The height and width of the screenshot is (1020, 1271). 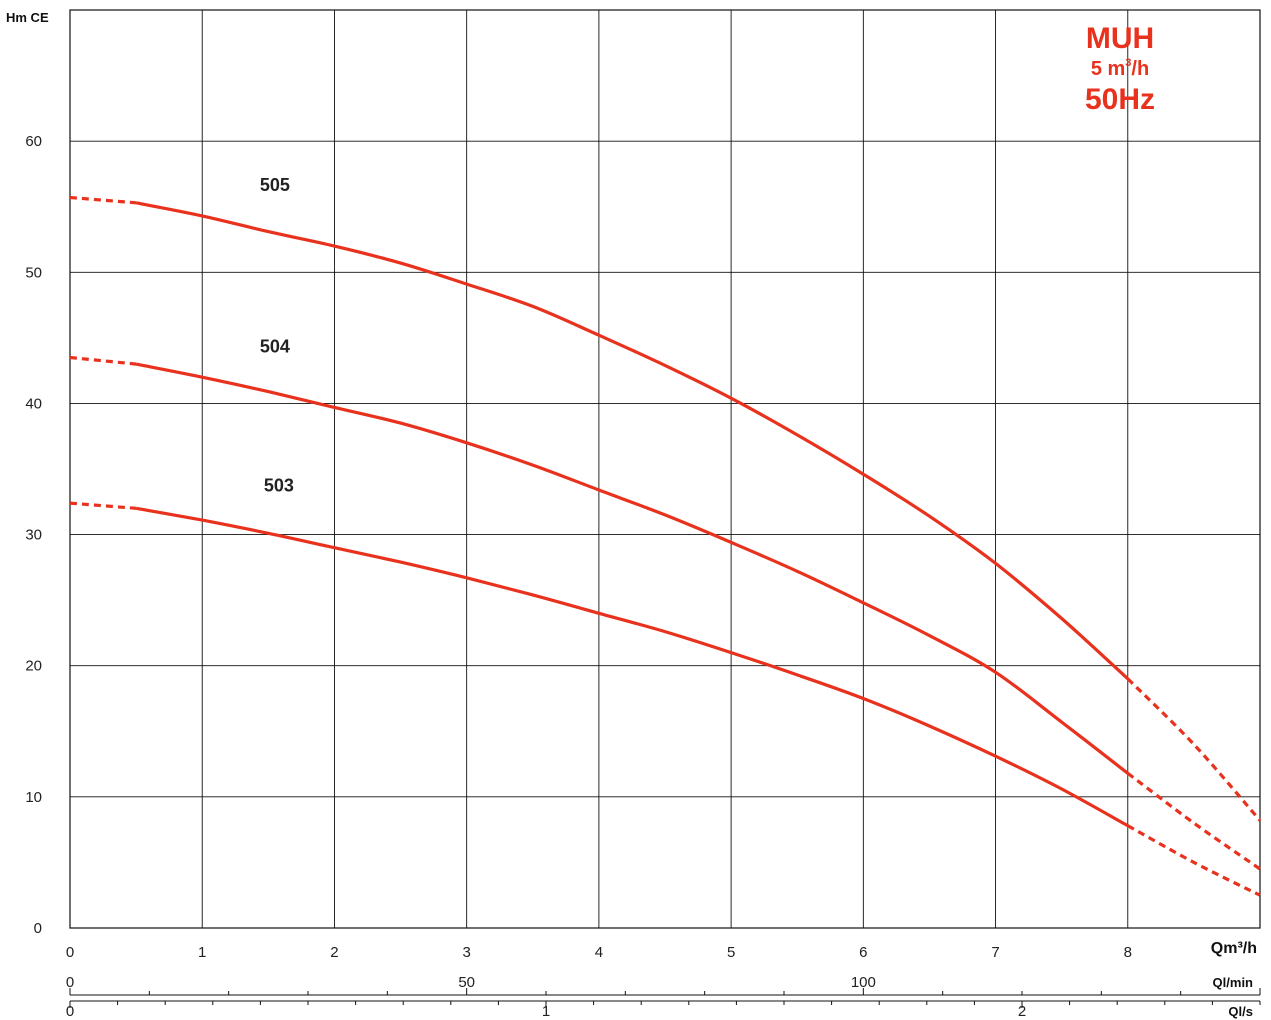 I want to click on y-tick-label: 30, so click(x=33, y=535).